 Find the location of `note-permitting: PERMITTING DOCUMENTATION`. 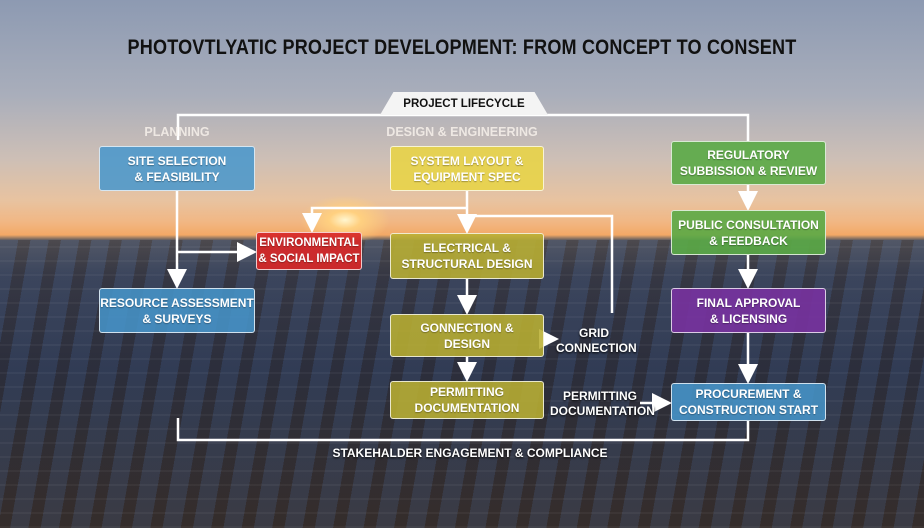

note-permitting: PERMITTING DOCUMENTATION is located at coordinates (602, 403).